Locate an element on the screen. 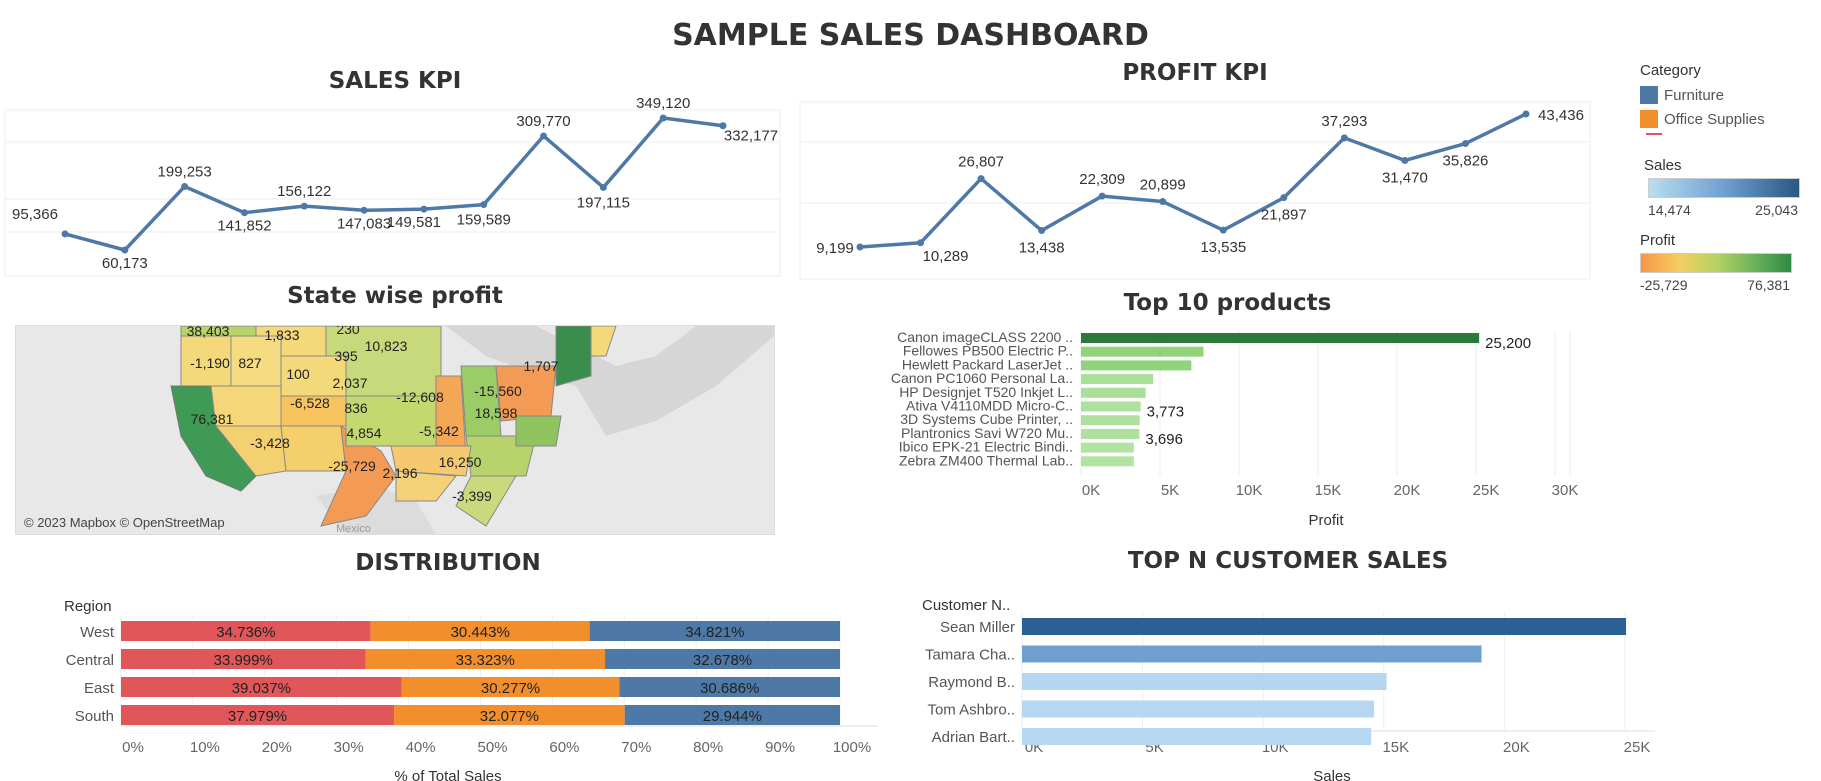 Image resolution: width=1821 pixels, height=781 pixels. profit-kpi-title: PROFIT KPI is located at coordinates (1195, 73).